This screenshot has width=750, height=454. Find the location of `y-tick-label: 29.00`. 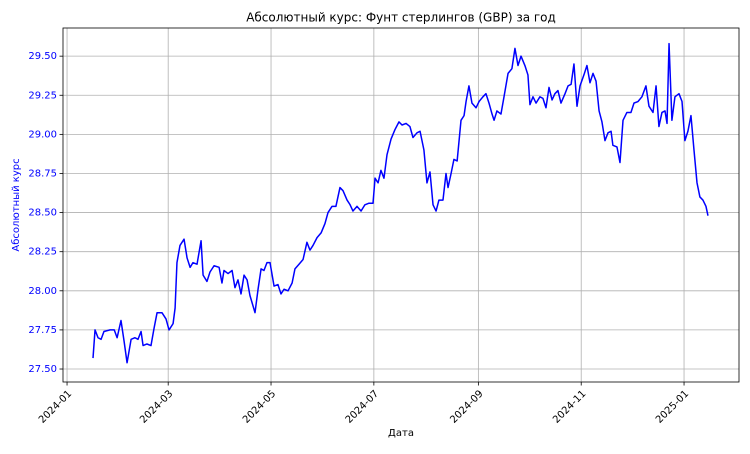

y-tick-label: 29.00 is located at coordinates (42, 134).